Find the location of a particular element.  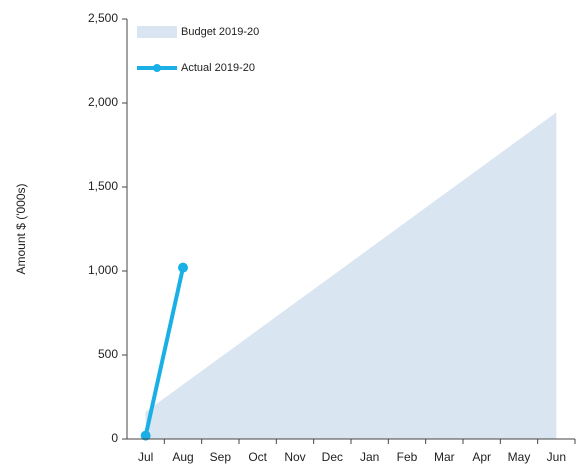

actual-line is located at coordinates (164, 352).